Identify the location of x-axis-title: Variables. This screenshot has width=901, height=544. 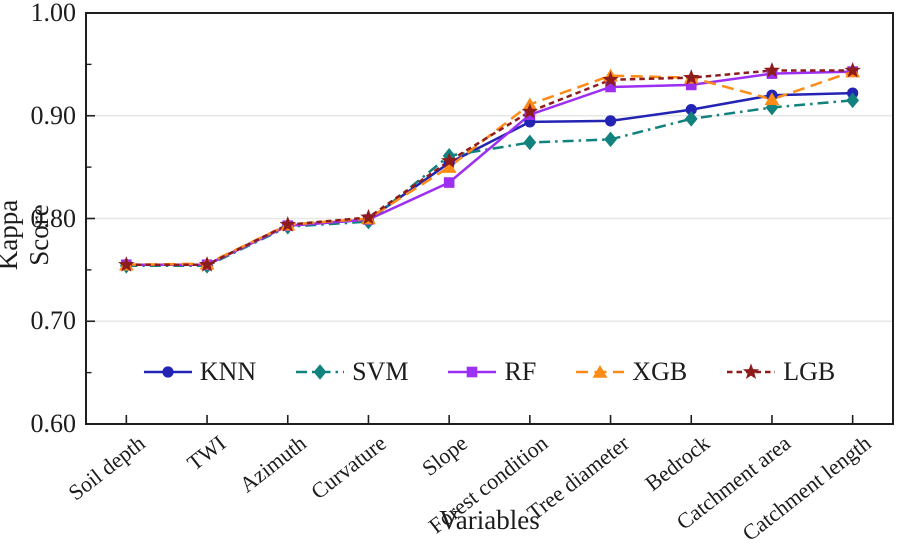
(489, 520).